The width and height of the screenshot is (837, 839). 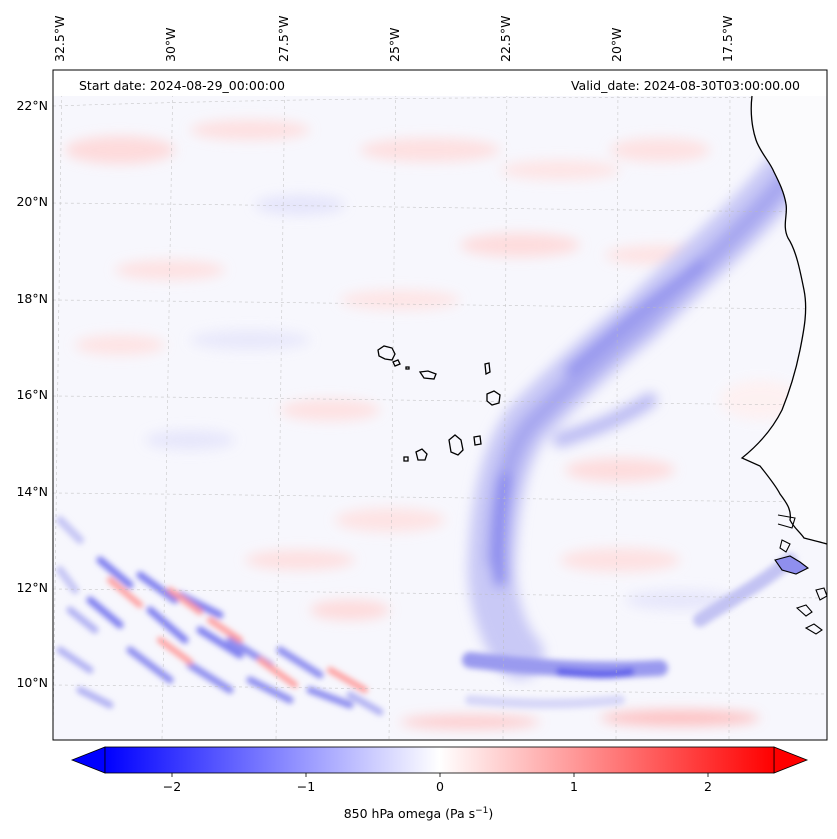 I want to click on colorbar-tick-neg2: −2, so click(x=172, y=786).